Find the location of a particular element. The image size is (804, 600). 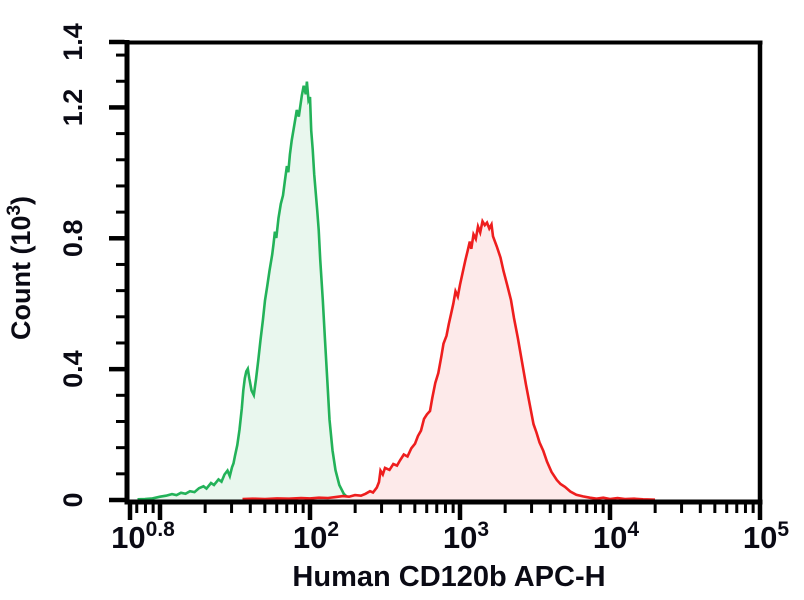

x-tick-label-10^3: 10³ is located at coordinates (466, 536).